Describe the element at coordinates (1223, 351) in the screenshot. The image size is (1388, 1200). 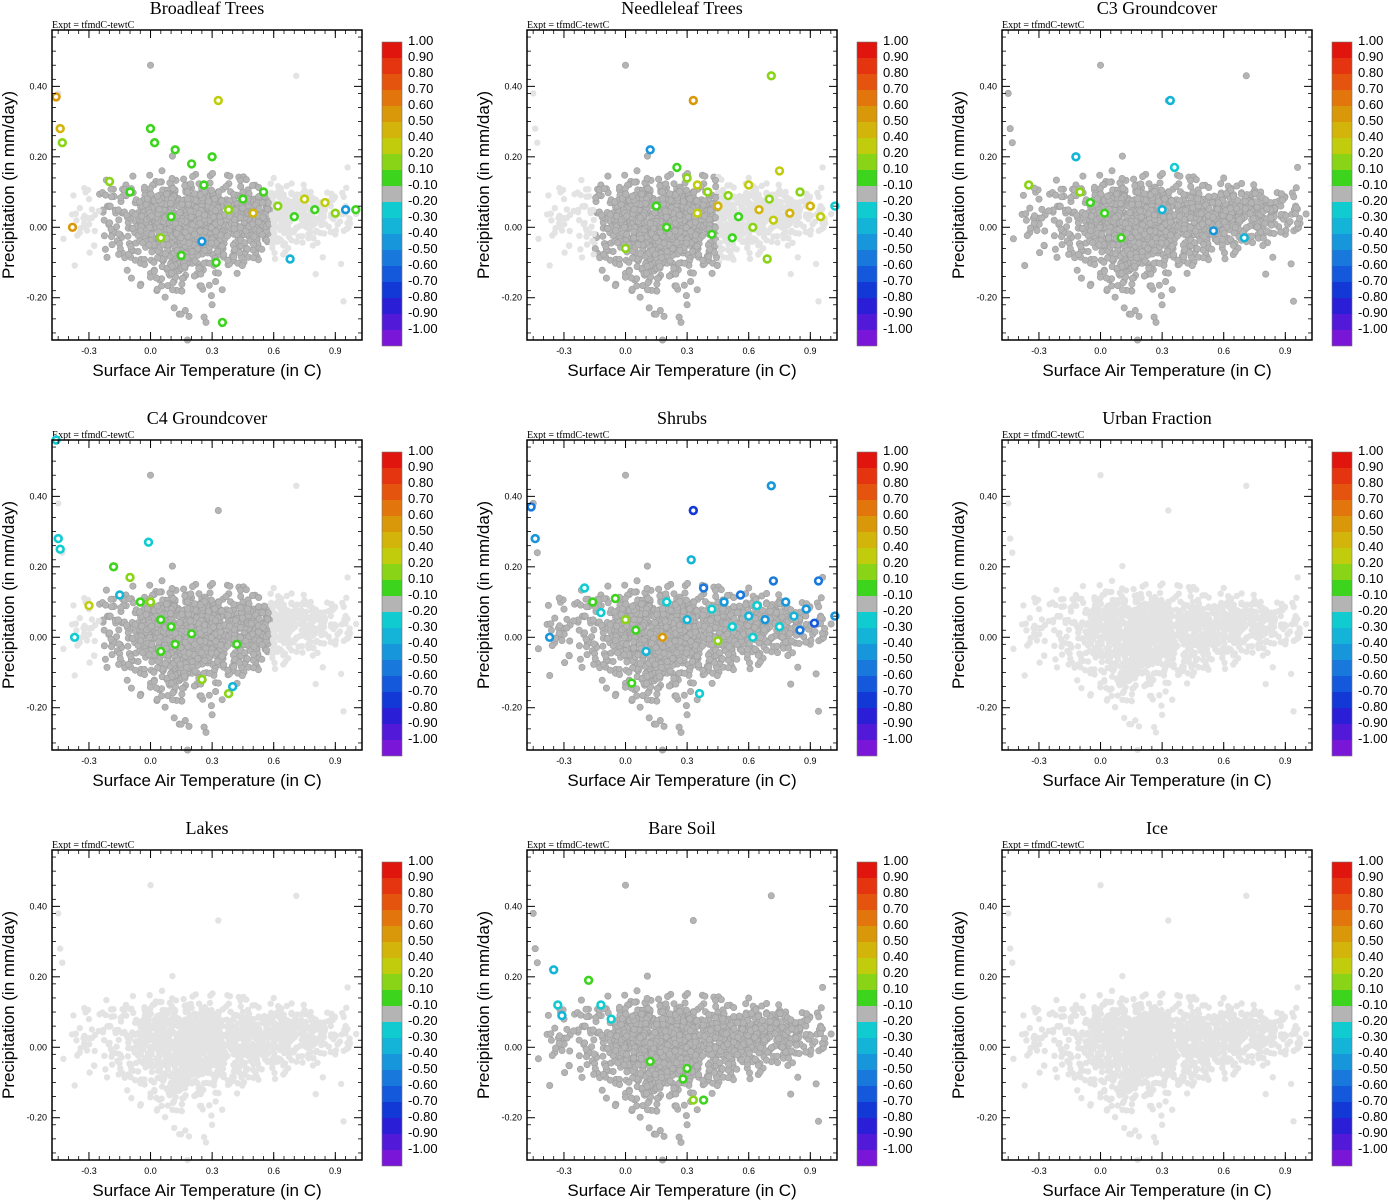
I see `x-tick-label: 0.6` at that location.